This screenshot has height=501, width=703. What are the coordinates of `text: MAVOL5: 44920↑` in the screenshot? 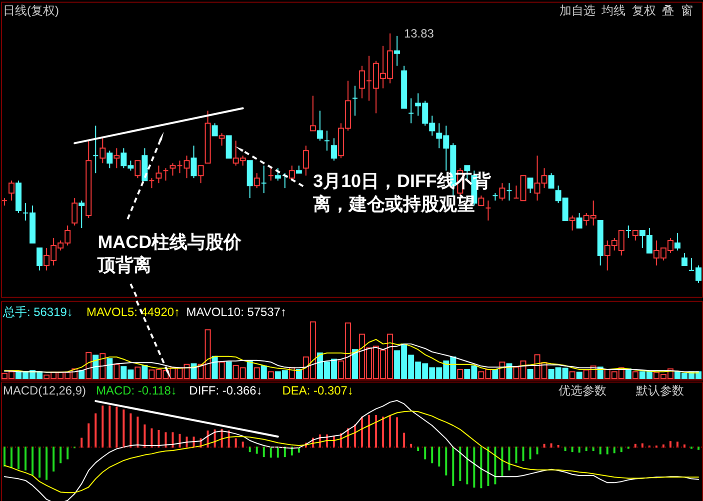 It's located at (133, 311).